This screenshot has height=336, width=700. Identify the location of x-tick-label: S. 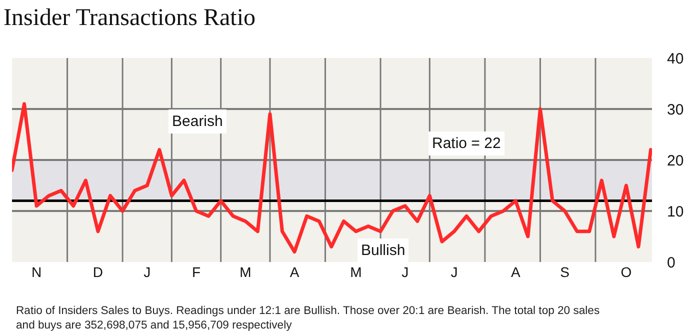
(565, 272).